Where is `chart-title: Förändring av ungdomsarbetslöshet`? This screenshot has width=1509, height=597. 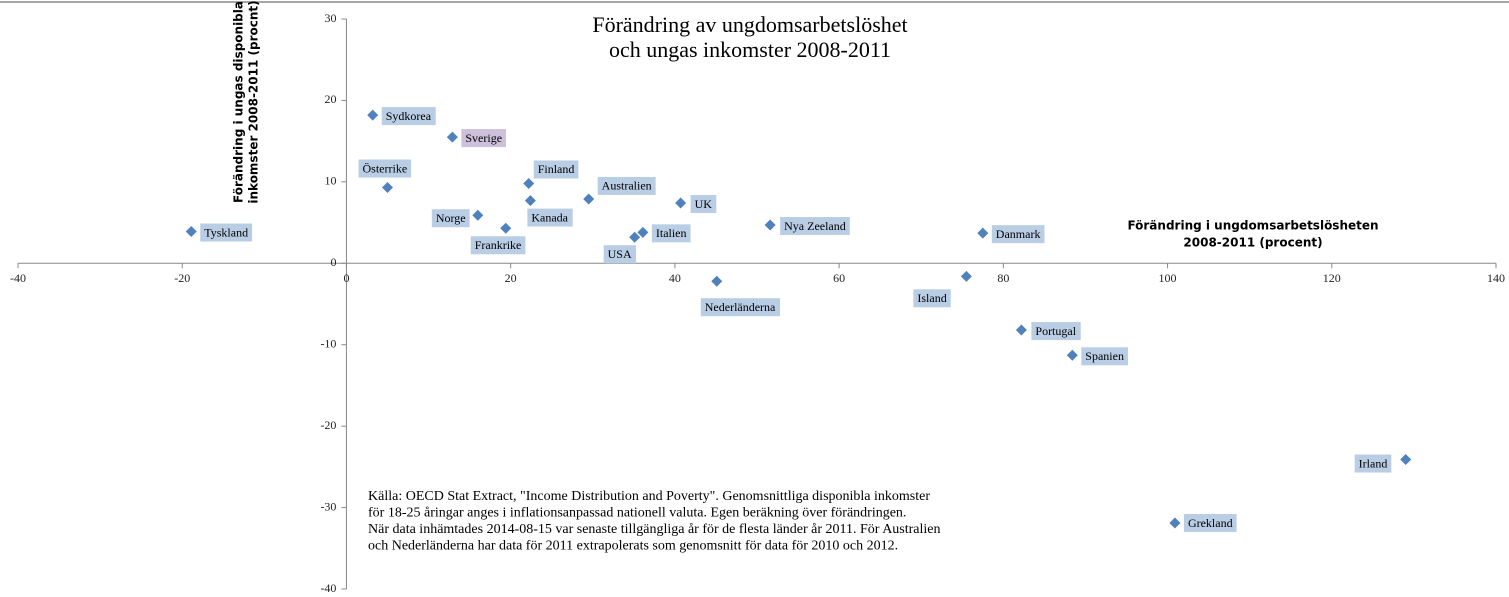 chart-title: Förändring av ungdomsarbetslöshet is located at coordinates (749, 24).